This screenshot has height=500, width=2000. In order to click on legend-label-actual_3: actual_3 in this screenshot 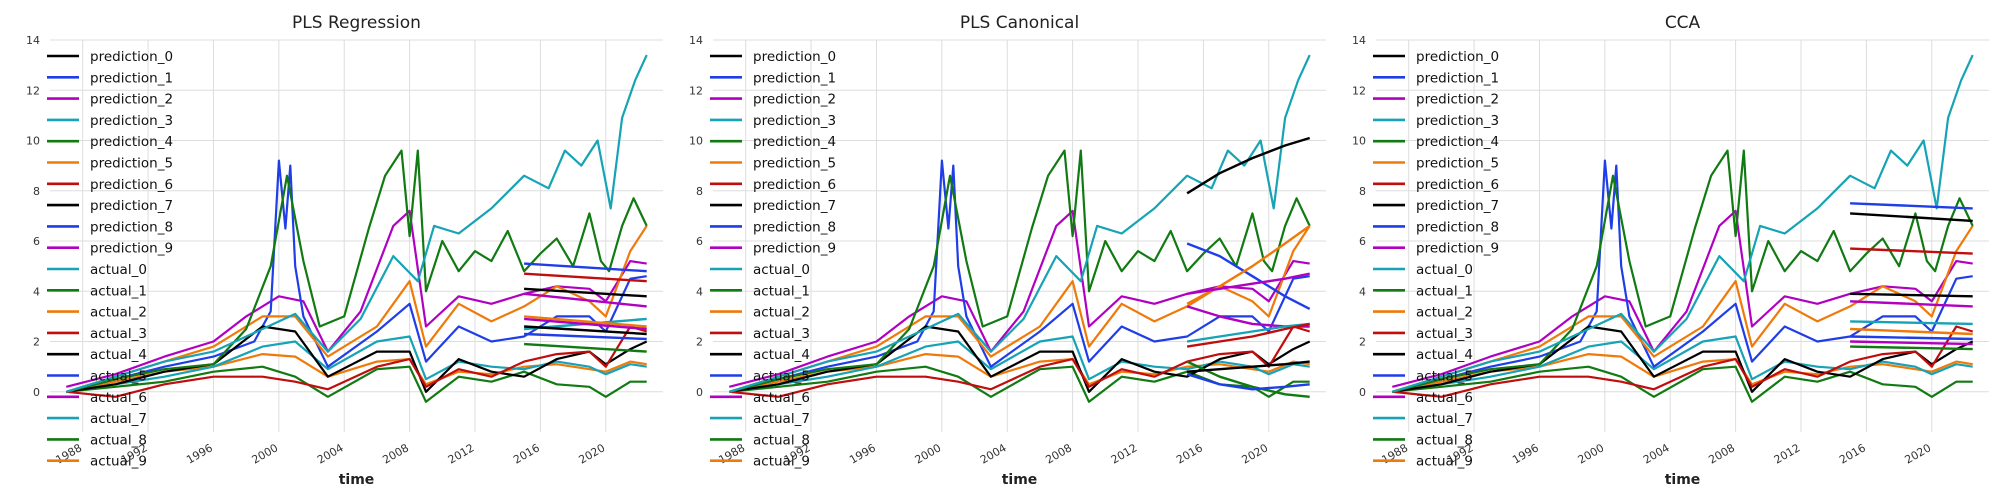, I will do `click(781, 334)`.